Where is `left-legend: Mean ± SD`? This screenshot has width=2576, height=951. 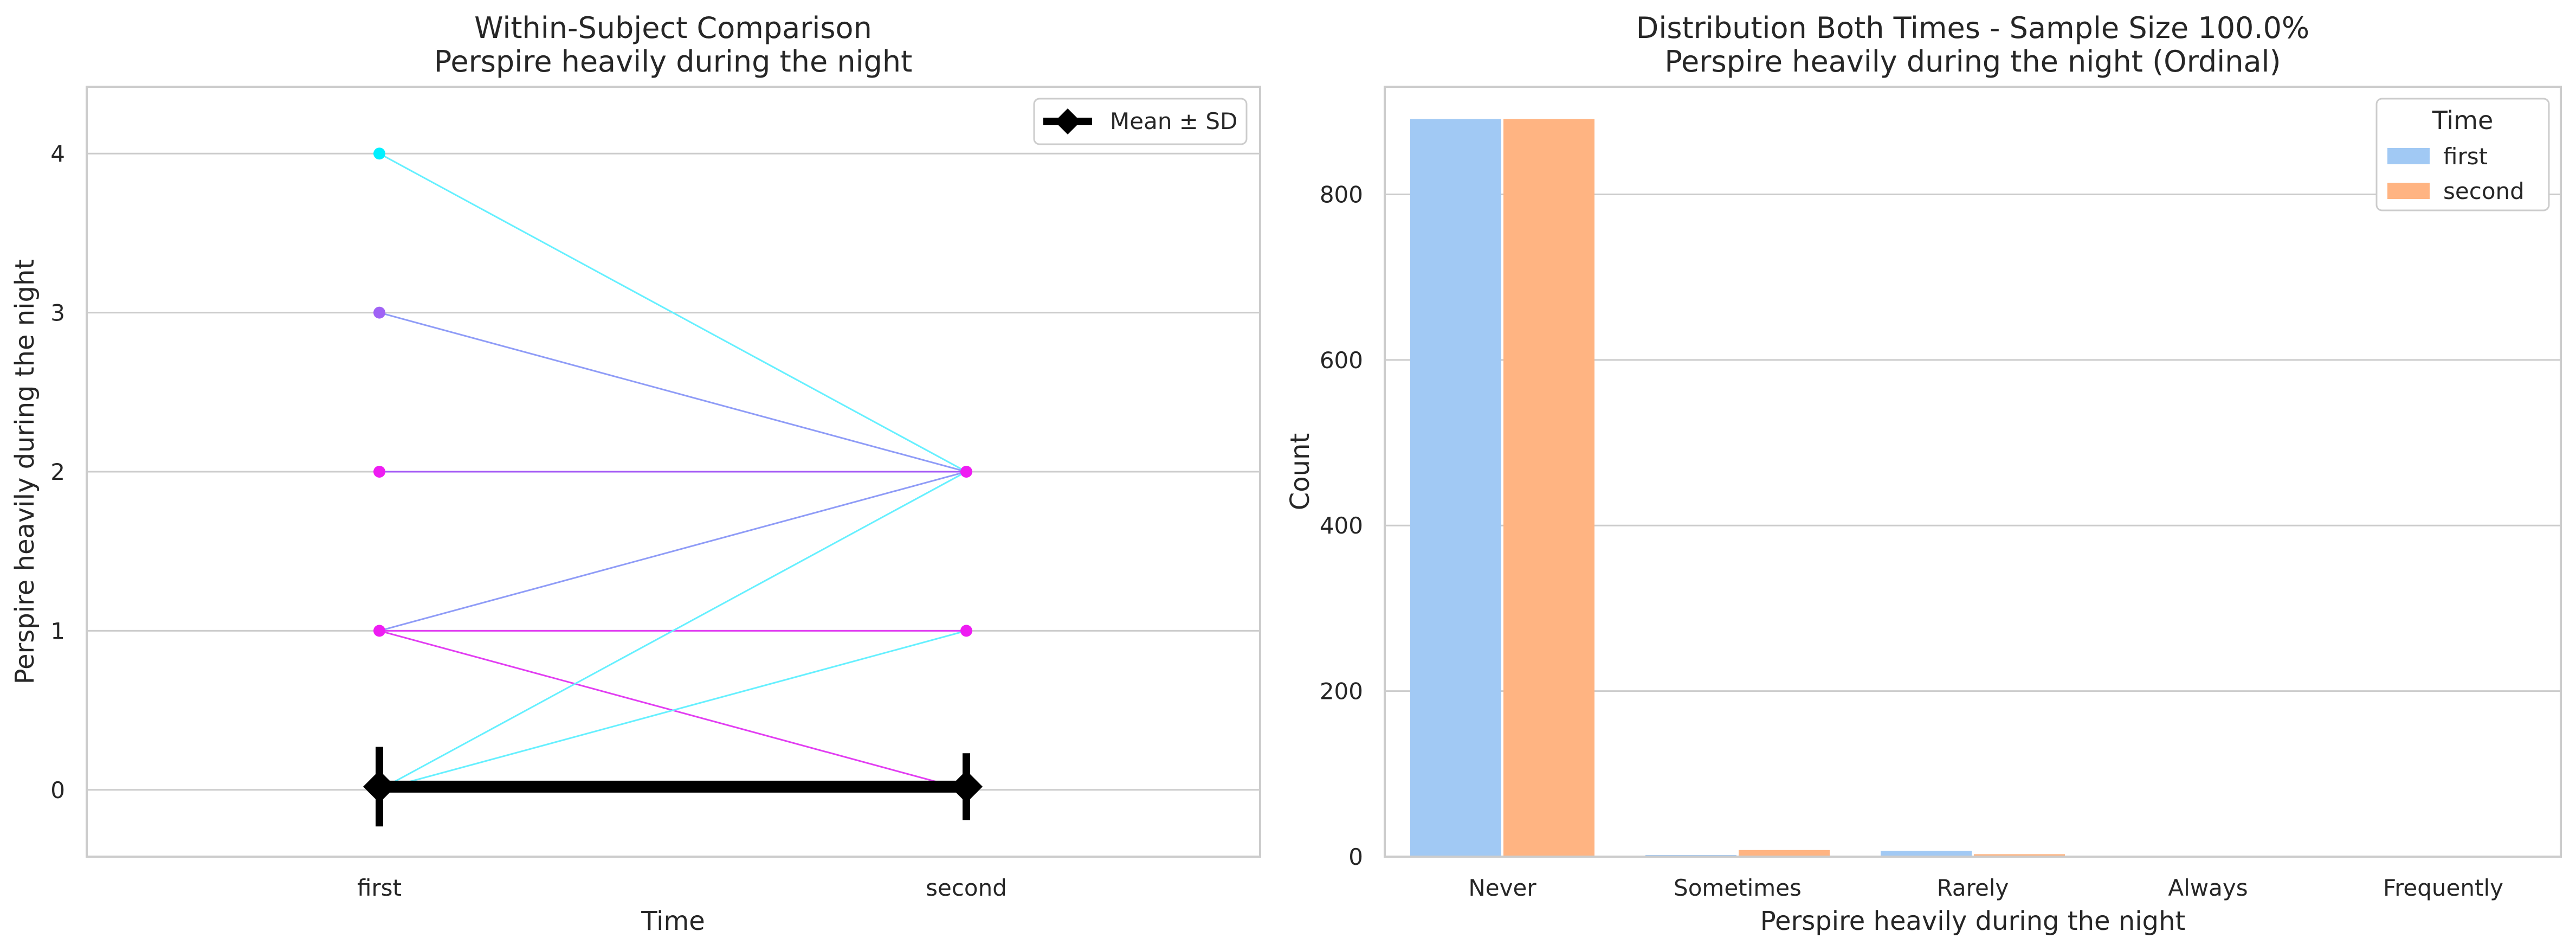
left-legend: Mean ± SD is located at coordinates (1140, 121).